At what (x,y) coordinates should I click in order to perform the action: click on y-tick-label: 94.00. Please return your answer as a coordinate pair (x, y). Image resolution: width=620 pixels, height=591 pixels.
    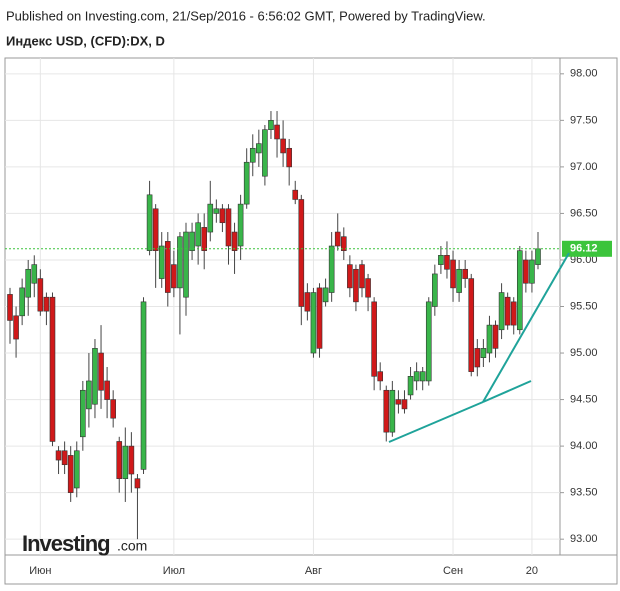
    Looking at the image, I should click on (584, 446).